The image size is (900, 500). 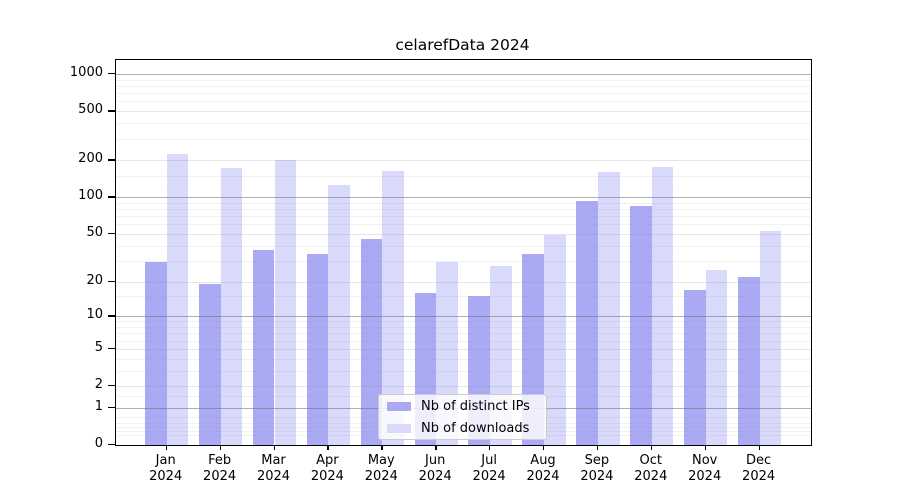 What do you see at coordinates (597, 468) in the screenshot?
I see `x-tick-label-sep: Sep 2024` at bounding box center [597, 468].